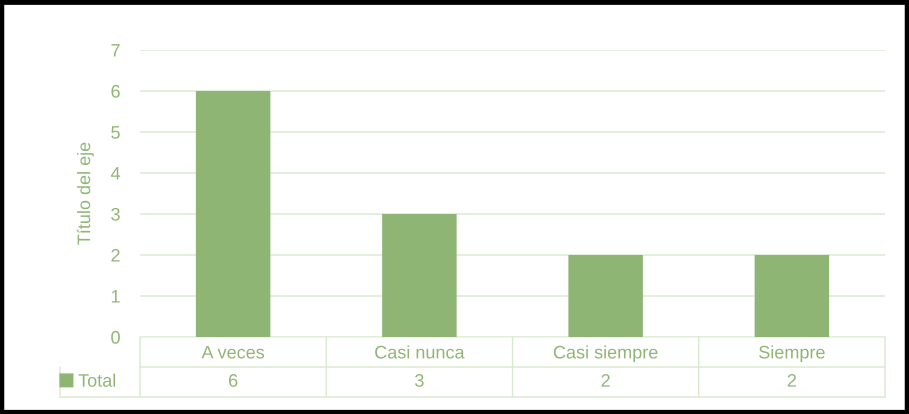 This screenshot has width=909, height=414. What do you see at coordinates (420, 352) in the screenshot?
I see `x-tick-label: Casi nunca` at bounding box center [420, 352].